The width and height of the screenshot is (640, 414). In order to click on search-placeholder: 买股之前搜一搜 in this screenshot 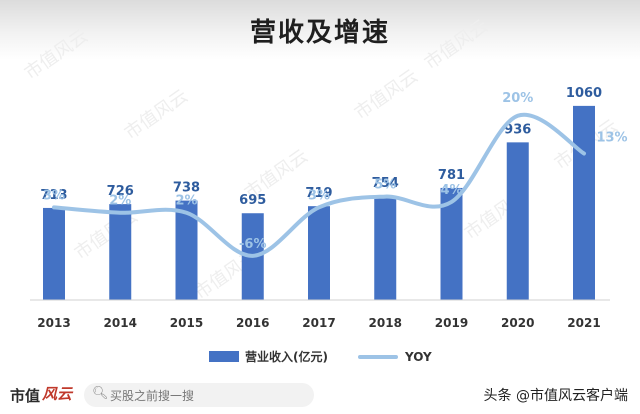, I will do `click(152, 396)`.